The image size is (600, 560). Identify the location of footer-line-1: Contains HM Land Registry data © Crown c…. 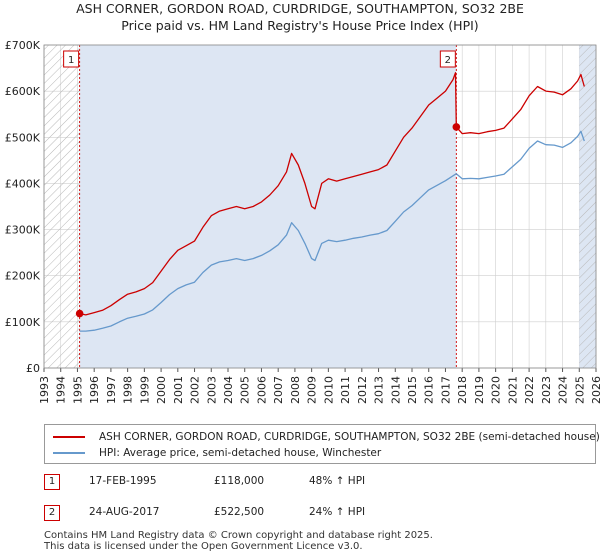
(238, 535).